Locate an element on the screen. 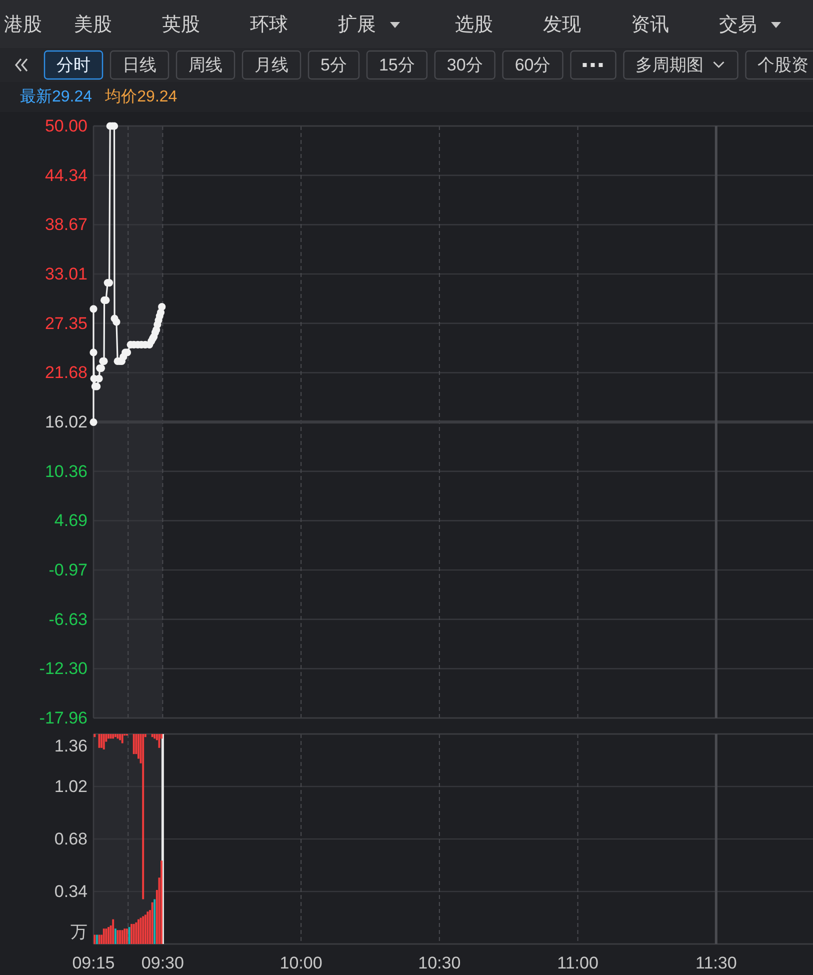 Image resolution: width=813 pixels, height=975 pixels. text: 分时 is located at coordinates (73, 65).